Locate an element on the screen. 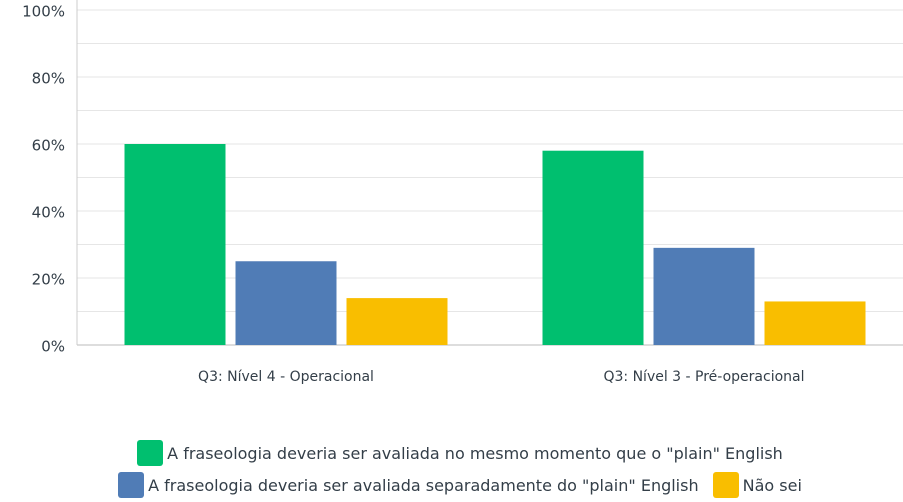 Image resolution: width=903 pixels, height=502 pixels. x-tick-label: Q3: Nível 3 - Pré-operacional is located at coordinates (703, 377).